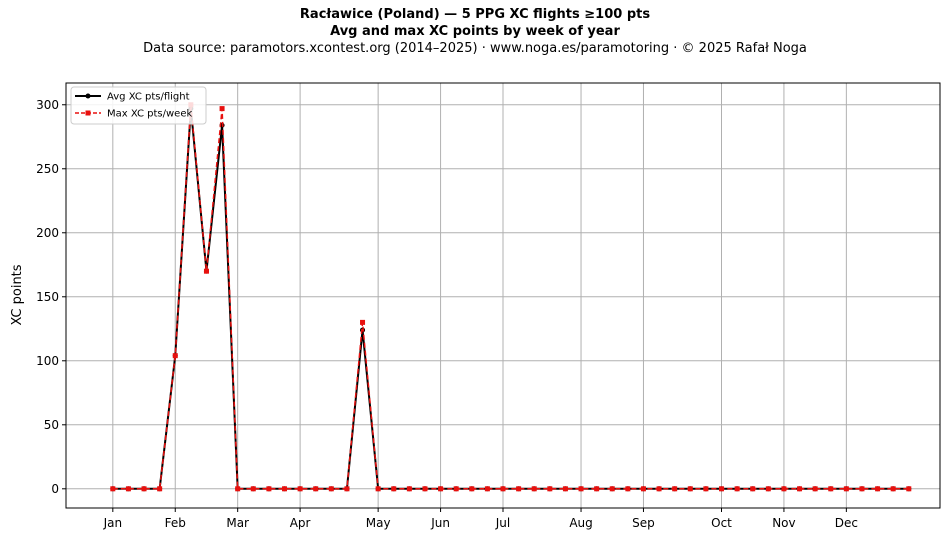  I want to click on y-tick-label: 250, so click(47, 169).